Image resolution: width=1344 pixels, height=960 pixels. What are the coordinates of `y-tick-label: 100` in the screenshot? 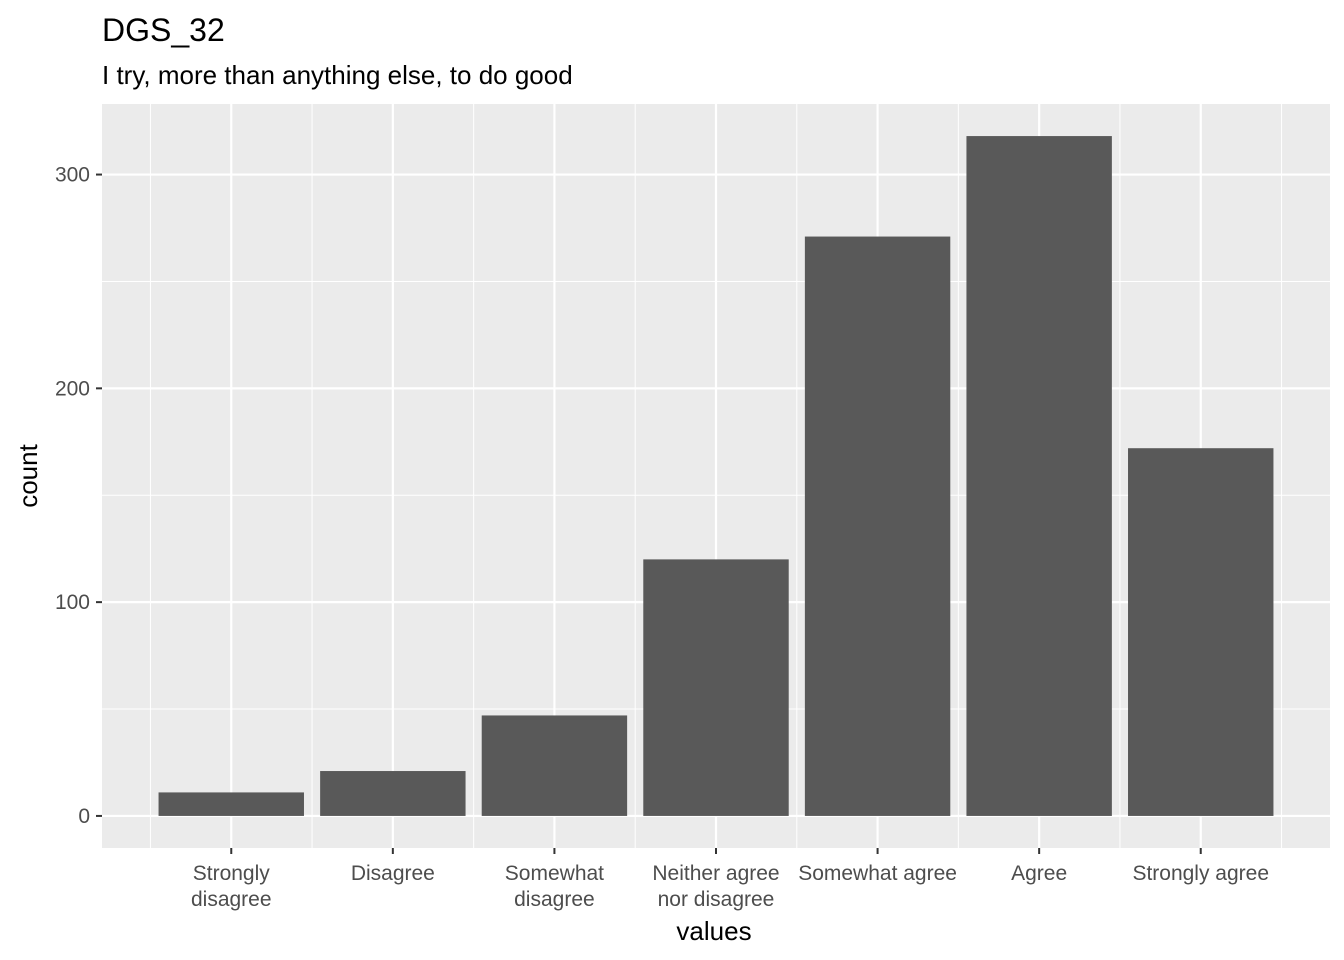 It's located at (72, 602).